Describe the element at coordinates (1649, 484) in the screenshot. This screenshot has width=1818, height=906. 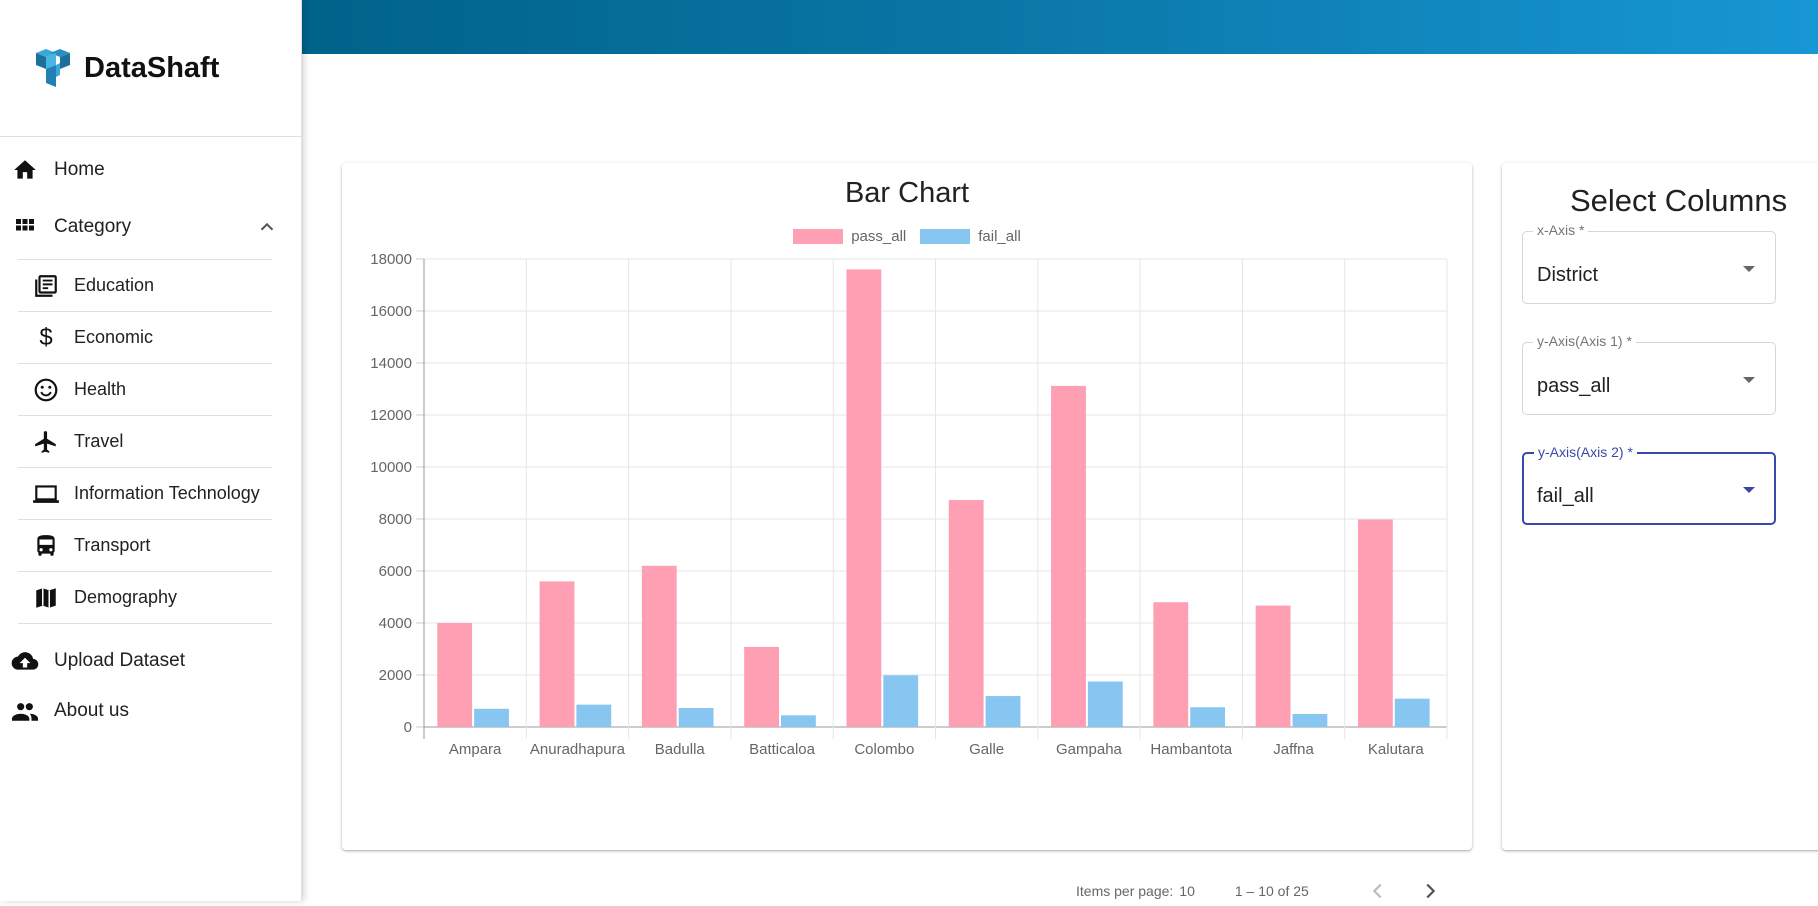
I see `y-axis-2-select: y-Axis(Axis 2) * fail_all` at that location.